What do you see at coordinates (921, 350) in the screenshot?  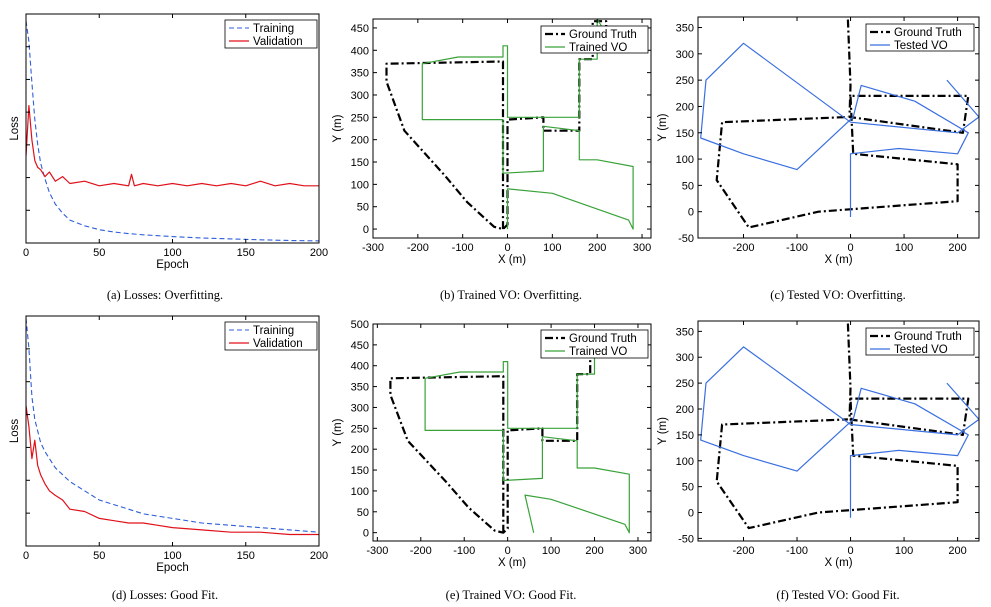 I see `legend-label: Tested VO` at bounding box center [921, 350].